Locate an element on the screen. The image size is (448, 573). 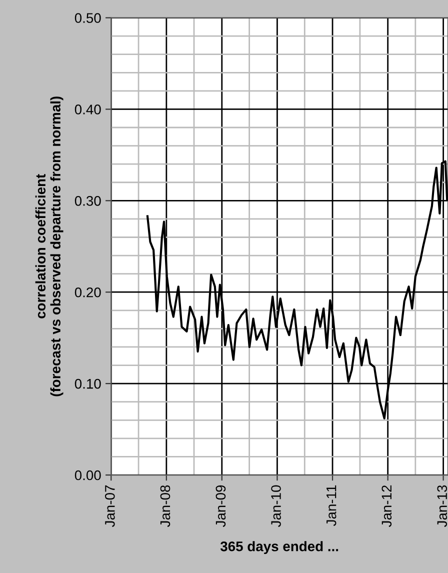
y-tick-label: 0.20 is located at coordinates (87, 292).